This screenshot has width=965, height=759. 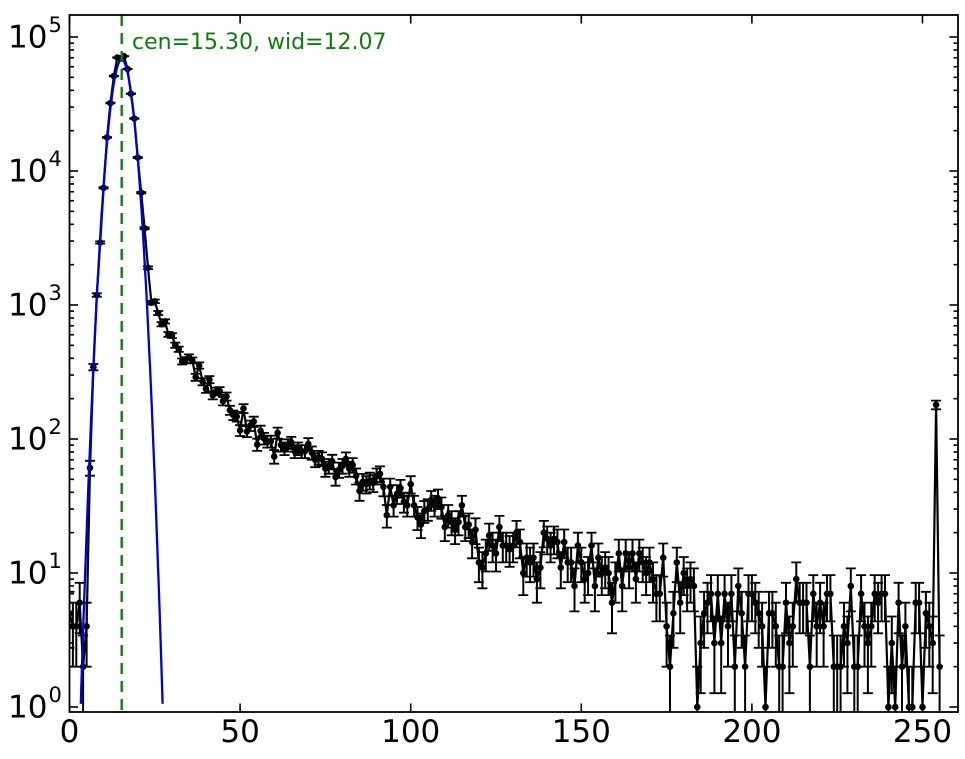 I want to click on x-tick-label: 100, so click(x=410, y=732).